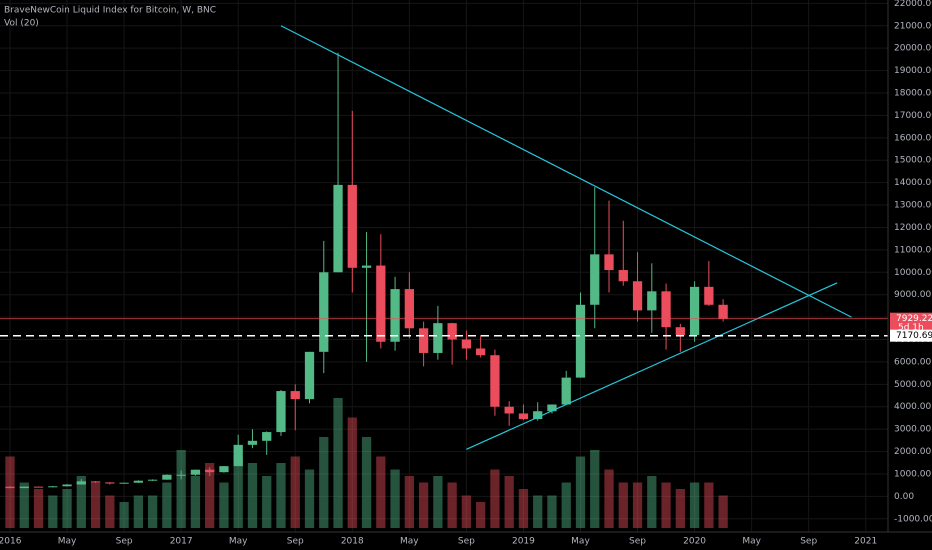 This screenshot has width=932, height=550. What do you see at coordinates (913, 49) in the screenshot?
I see `y-tick-label: 20000.00` at bounding box center [913, 49].